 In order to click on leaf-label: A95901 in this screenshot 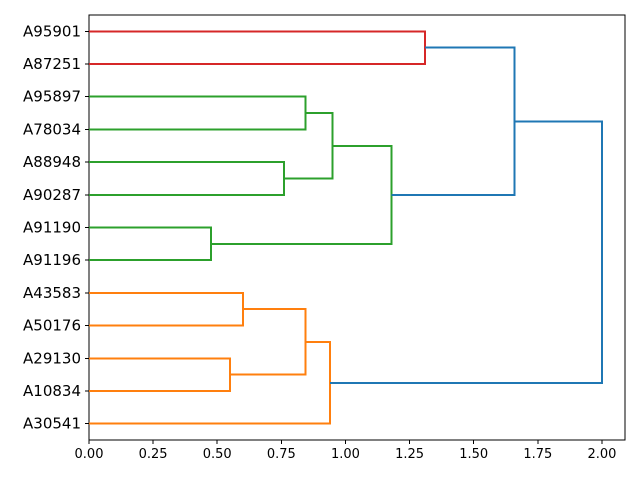, I will do `click(52, 31)`.